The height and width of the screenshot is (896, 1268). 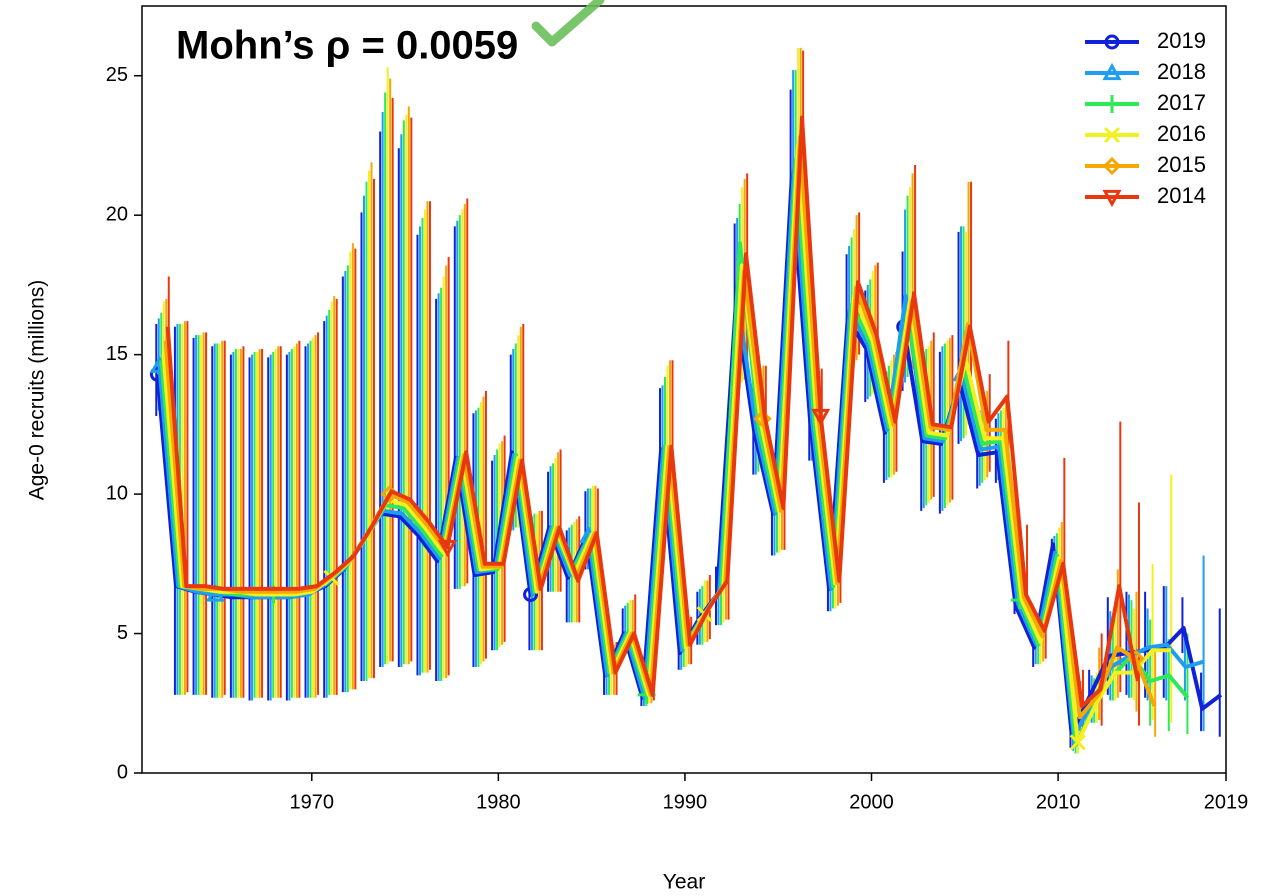 I want to click on x-tick-label: 2019, so click(x=1226, y=802).